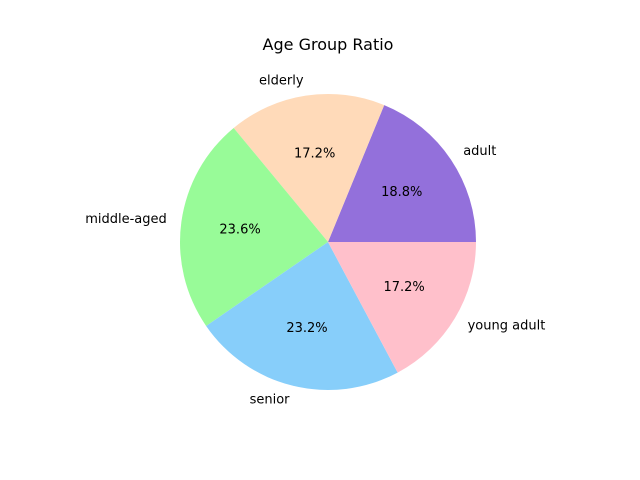  I want to click on slice-label-elderly: elderly, so click(281, 81).